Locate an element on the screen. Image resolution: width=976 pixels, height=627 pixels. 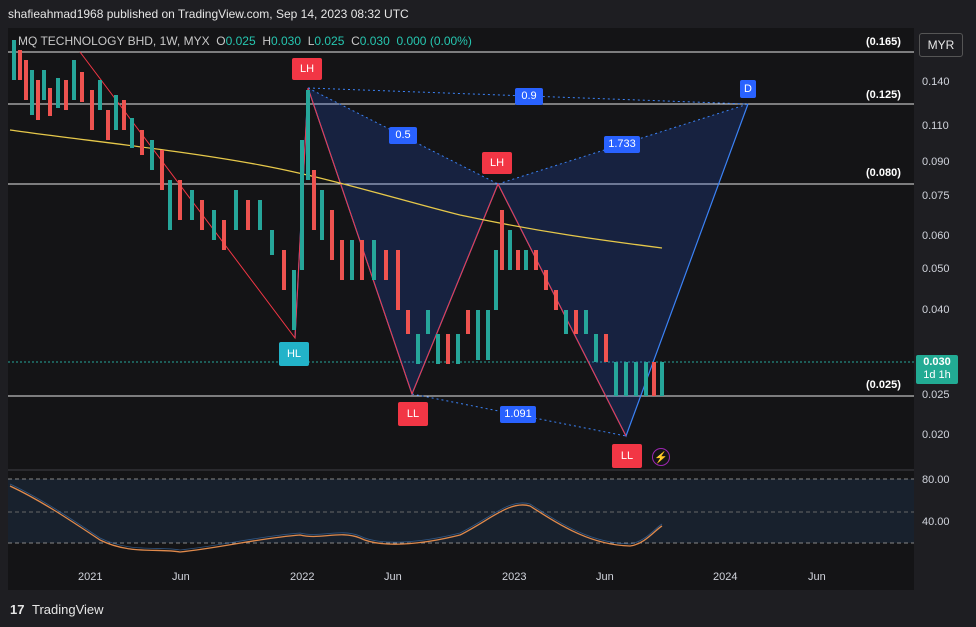
close-value: 0.030 is located at coordinates (374, 41).